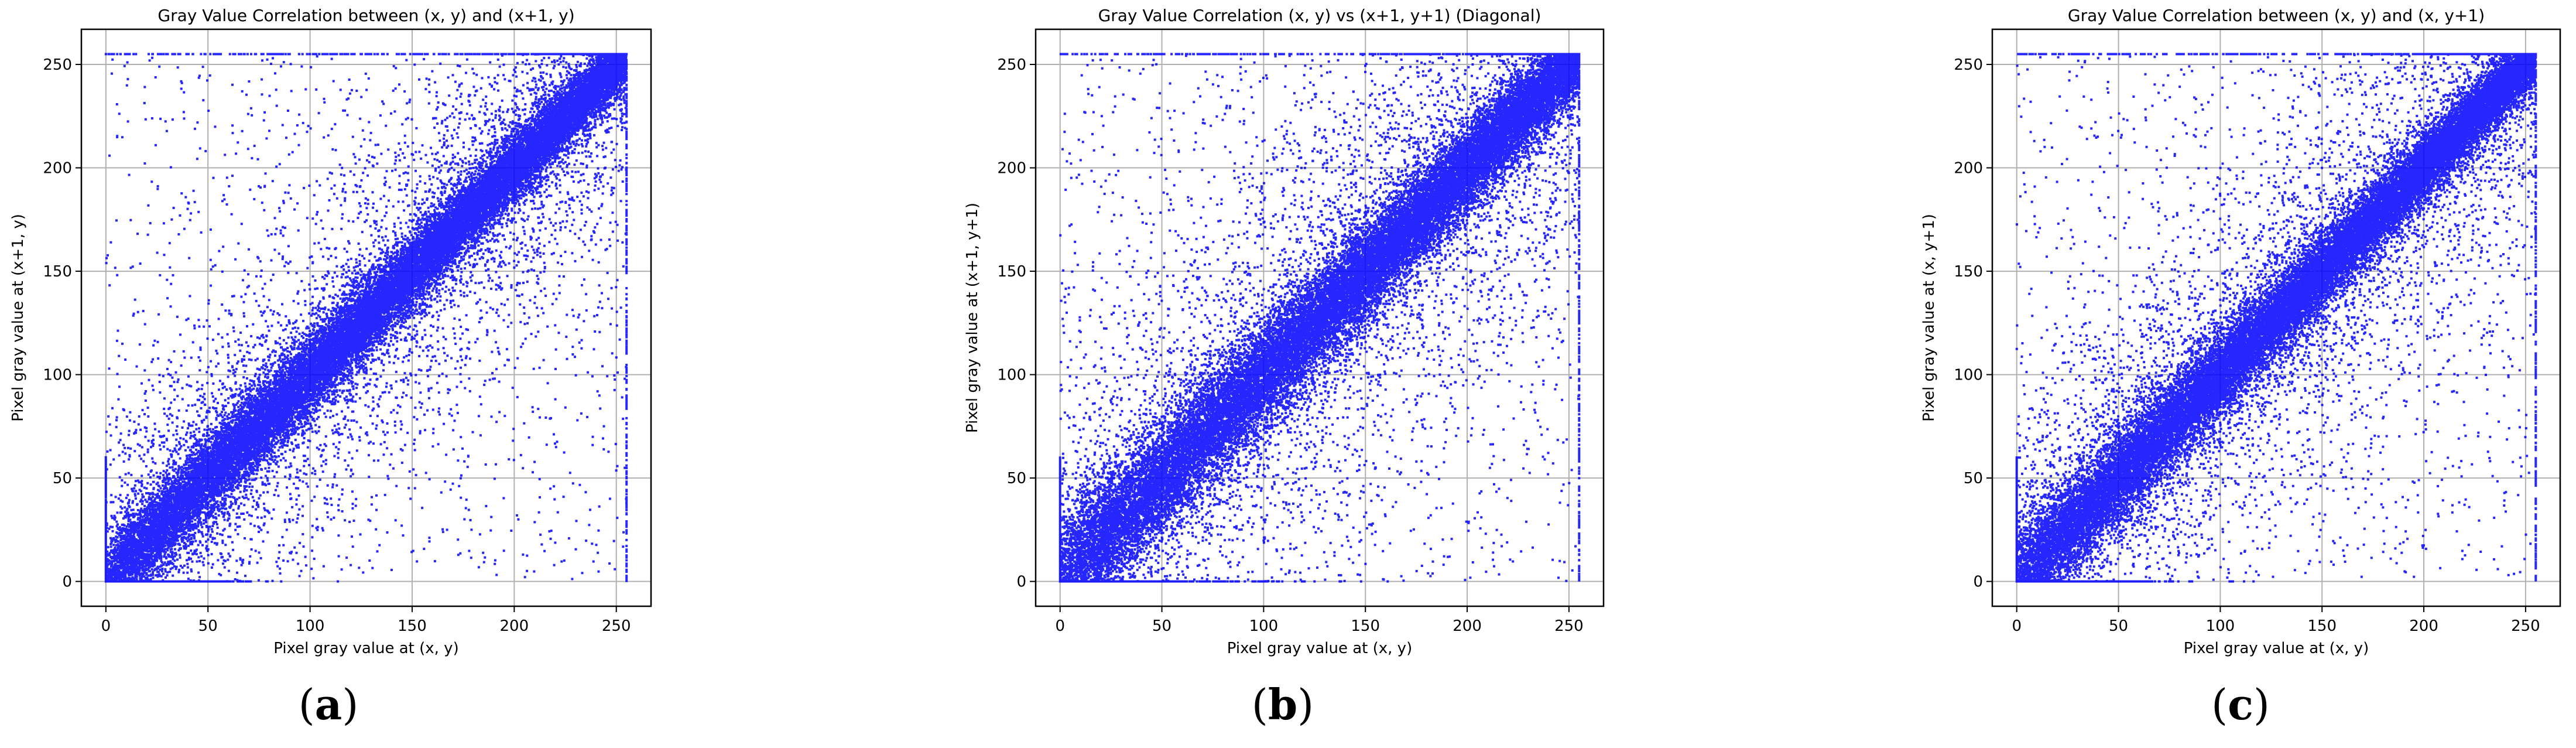 The width and height of the screenshot is (2576, 748). What do you see at coordinates (1929, 318) in the screenshot?
I see `y-axis-label: Pixel gray value at (x, y+1)` at bounding box center [1929, 318].